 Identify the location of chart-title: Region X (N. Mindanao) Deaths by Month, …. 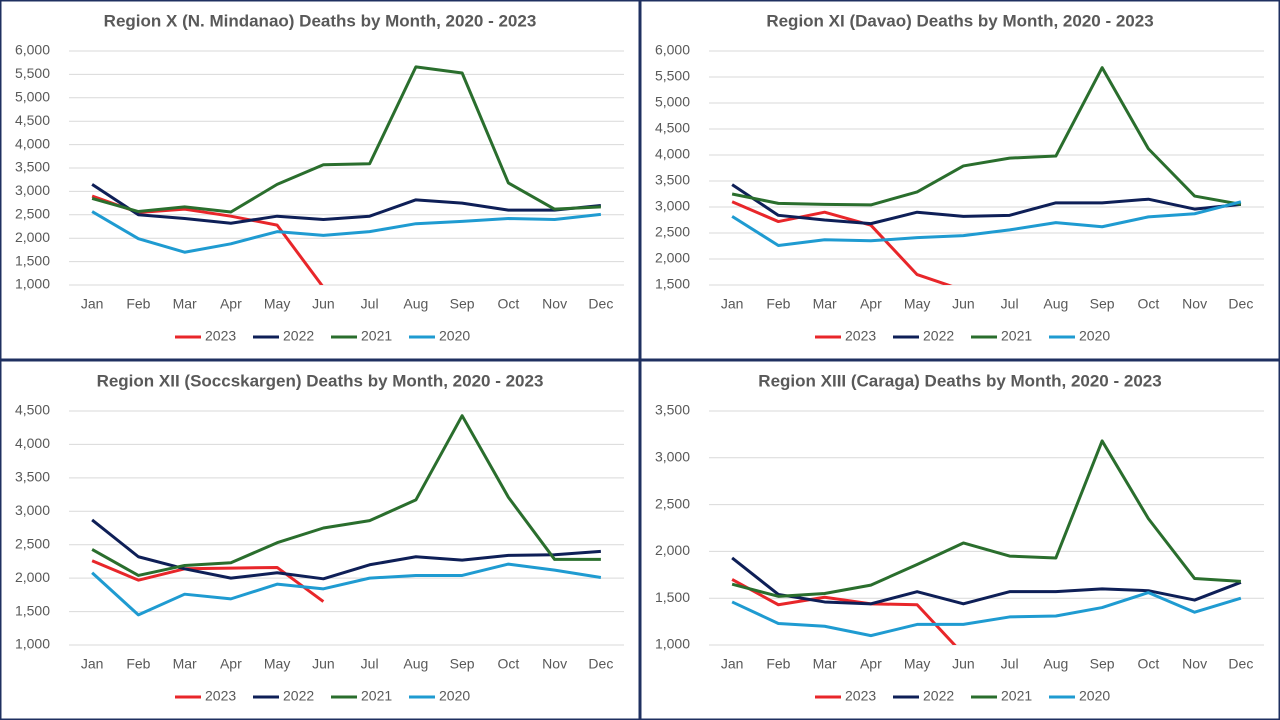
(320, 20).